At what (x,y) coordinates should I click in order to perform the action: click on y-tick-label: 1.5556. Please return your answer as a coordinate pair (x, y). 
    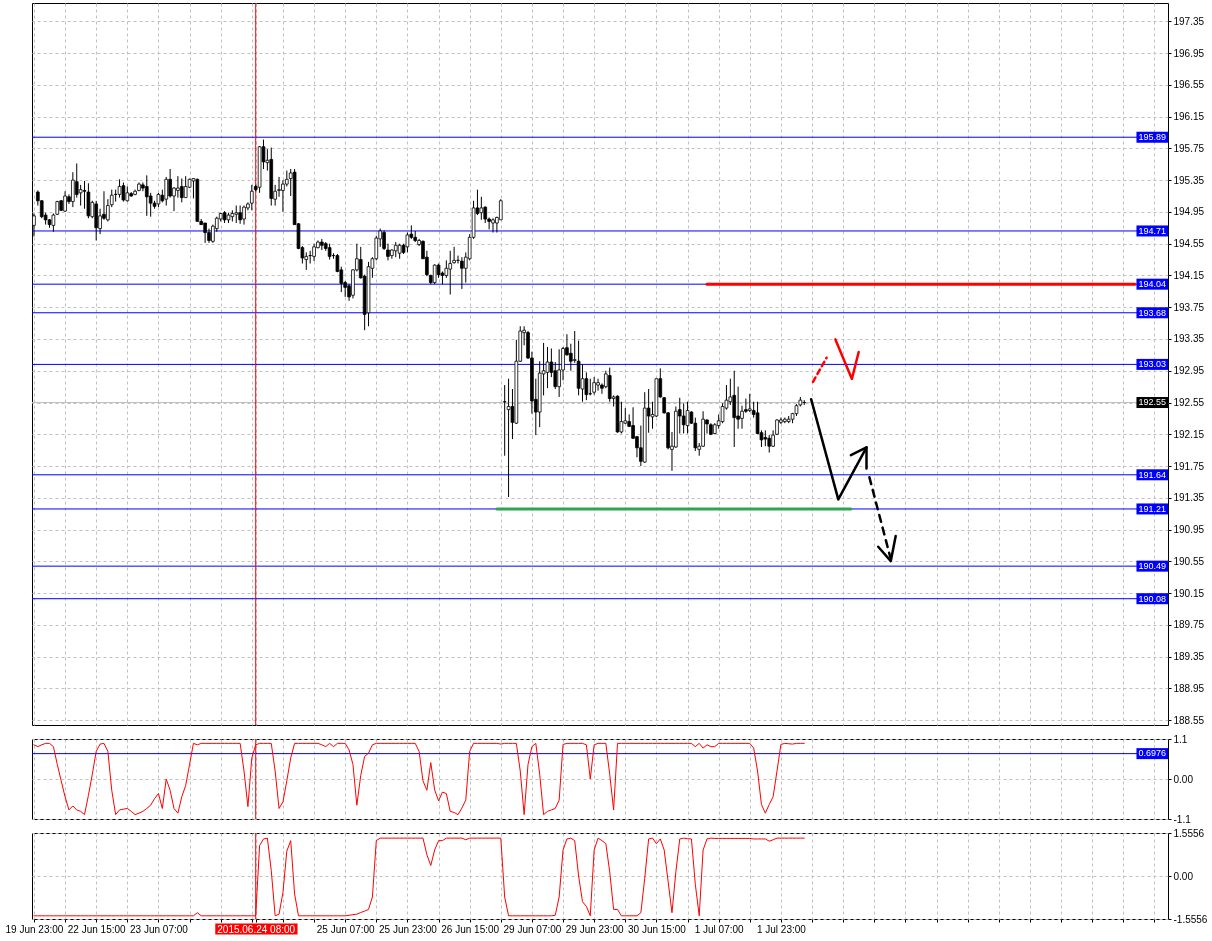
    Looking at the image, I should click on (1189, 833).